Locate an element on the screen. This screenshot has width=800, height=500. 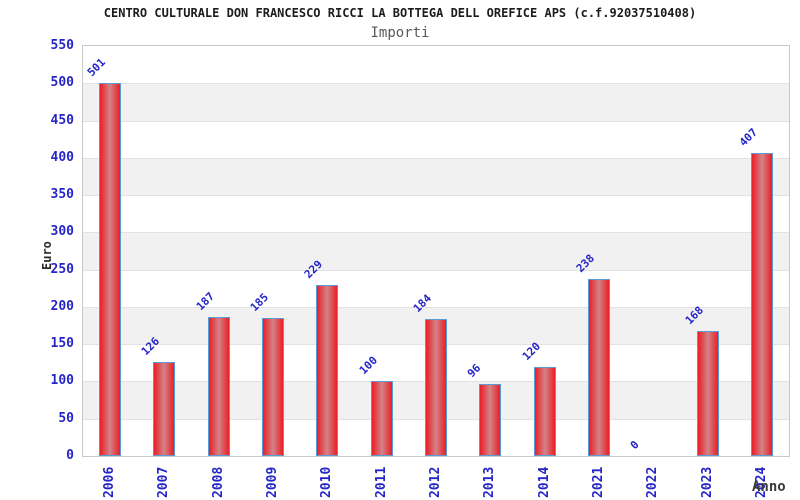
bar-2023 is located at coordinates (707, 393).